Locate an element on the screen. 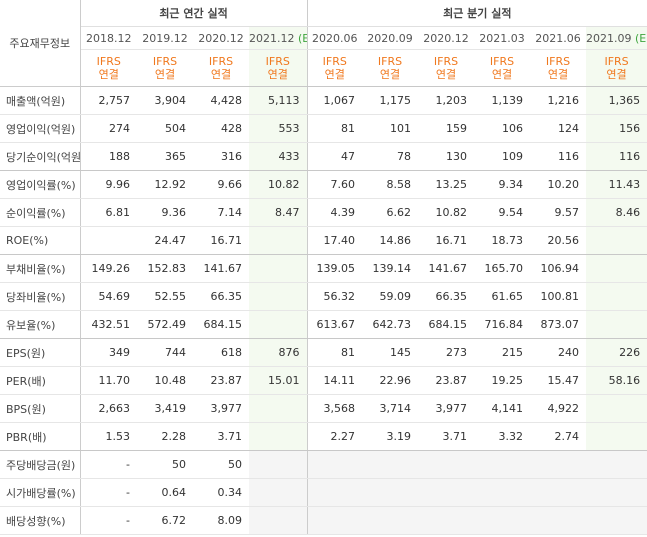 The width and height of the screenshot is (647, 537). value-cell: 47 is located at coordinates (335, 156).